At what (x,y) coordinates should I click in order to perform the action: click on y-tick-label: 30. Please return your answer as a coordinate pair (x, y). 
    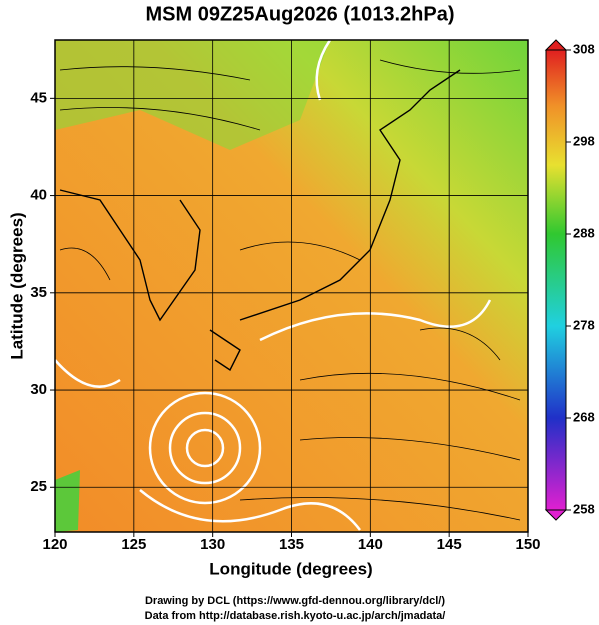
    Looking at the image, I should click on (38, 389).